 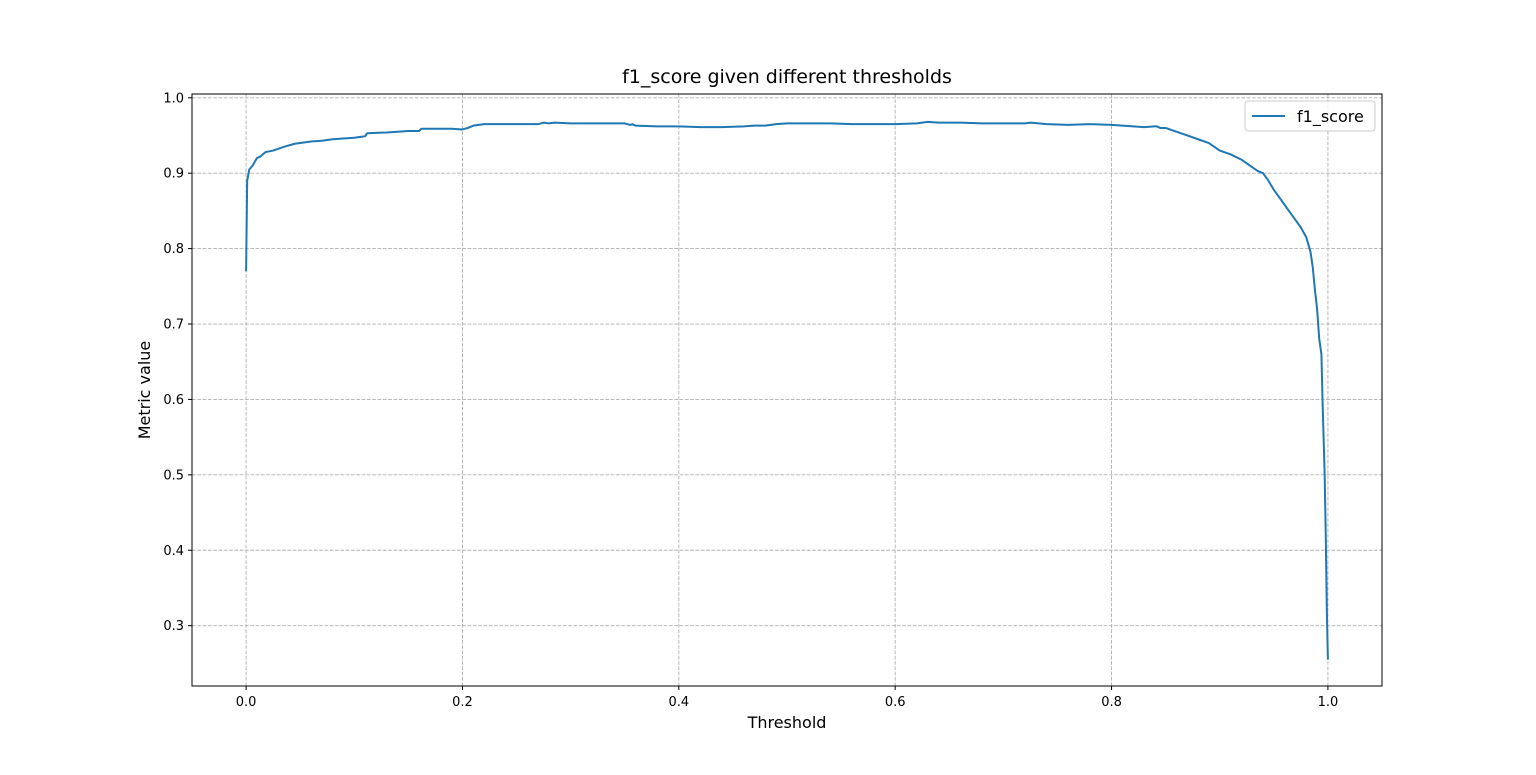 I want to click on y-tick-label: 1.0, so click(x=173, y=98).